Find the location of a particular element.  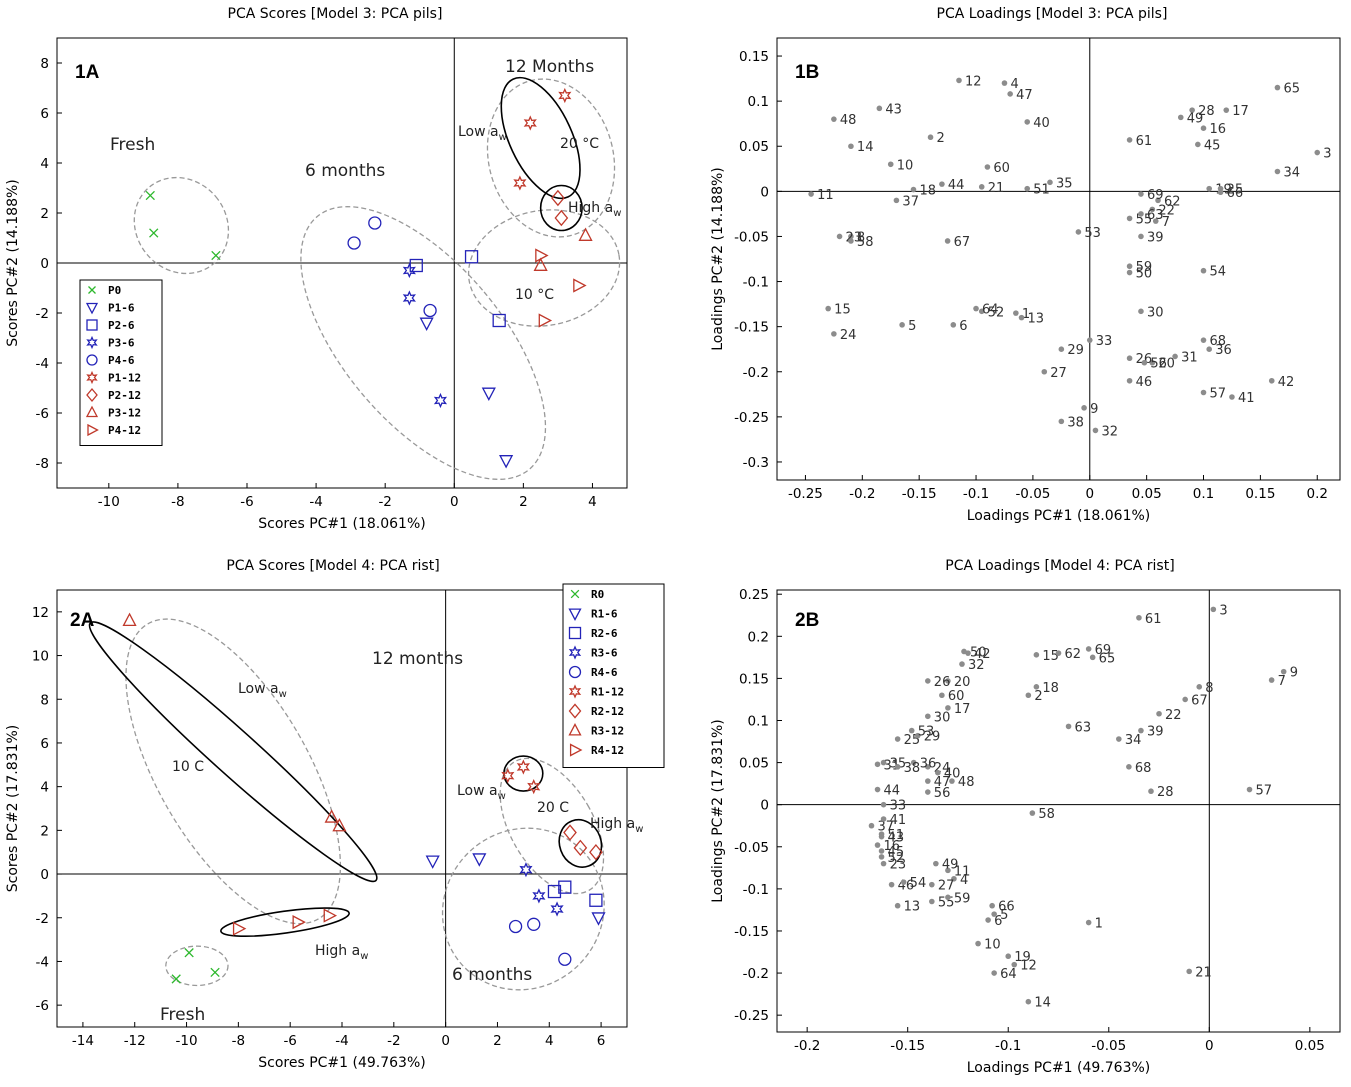

y-axis-label: Scores PC#2 (17.831%) is located at coordinates (13, 808).